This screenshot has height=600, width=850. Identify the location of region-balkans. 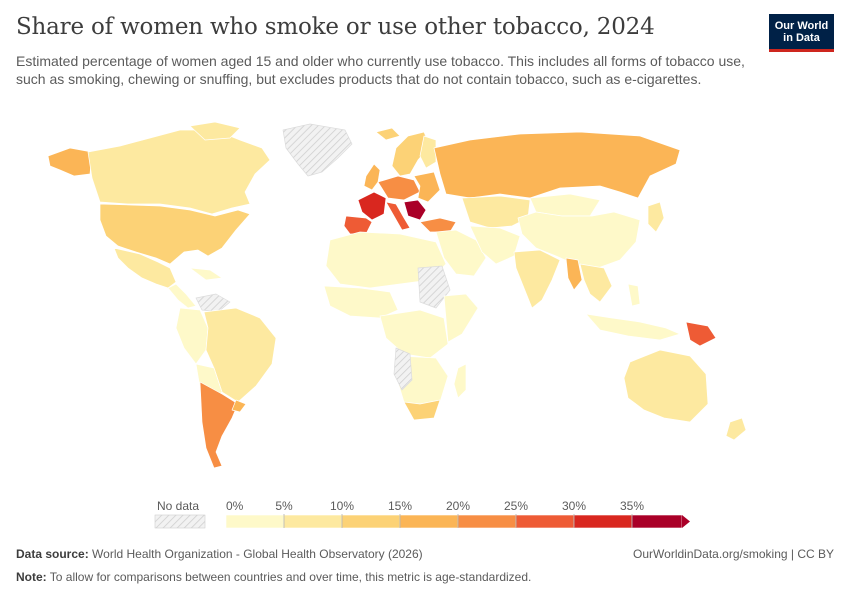
(415, 210).